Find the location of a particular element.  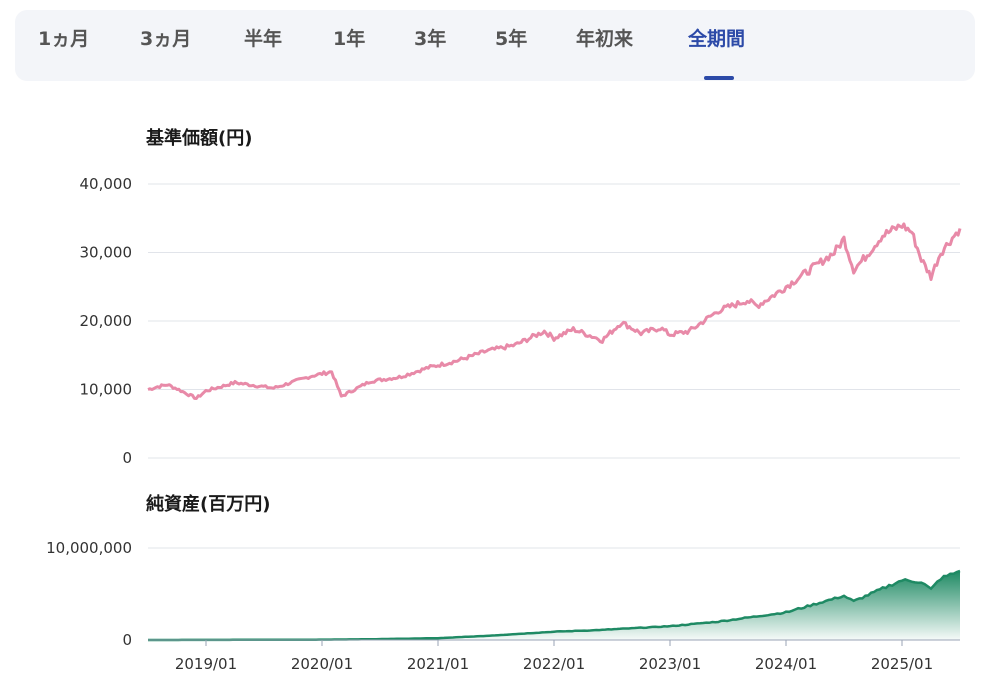

x-tick-label: 2023/01 is located at coordinates (670, 664).